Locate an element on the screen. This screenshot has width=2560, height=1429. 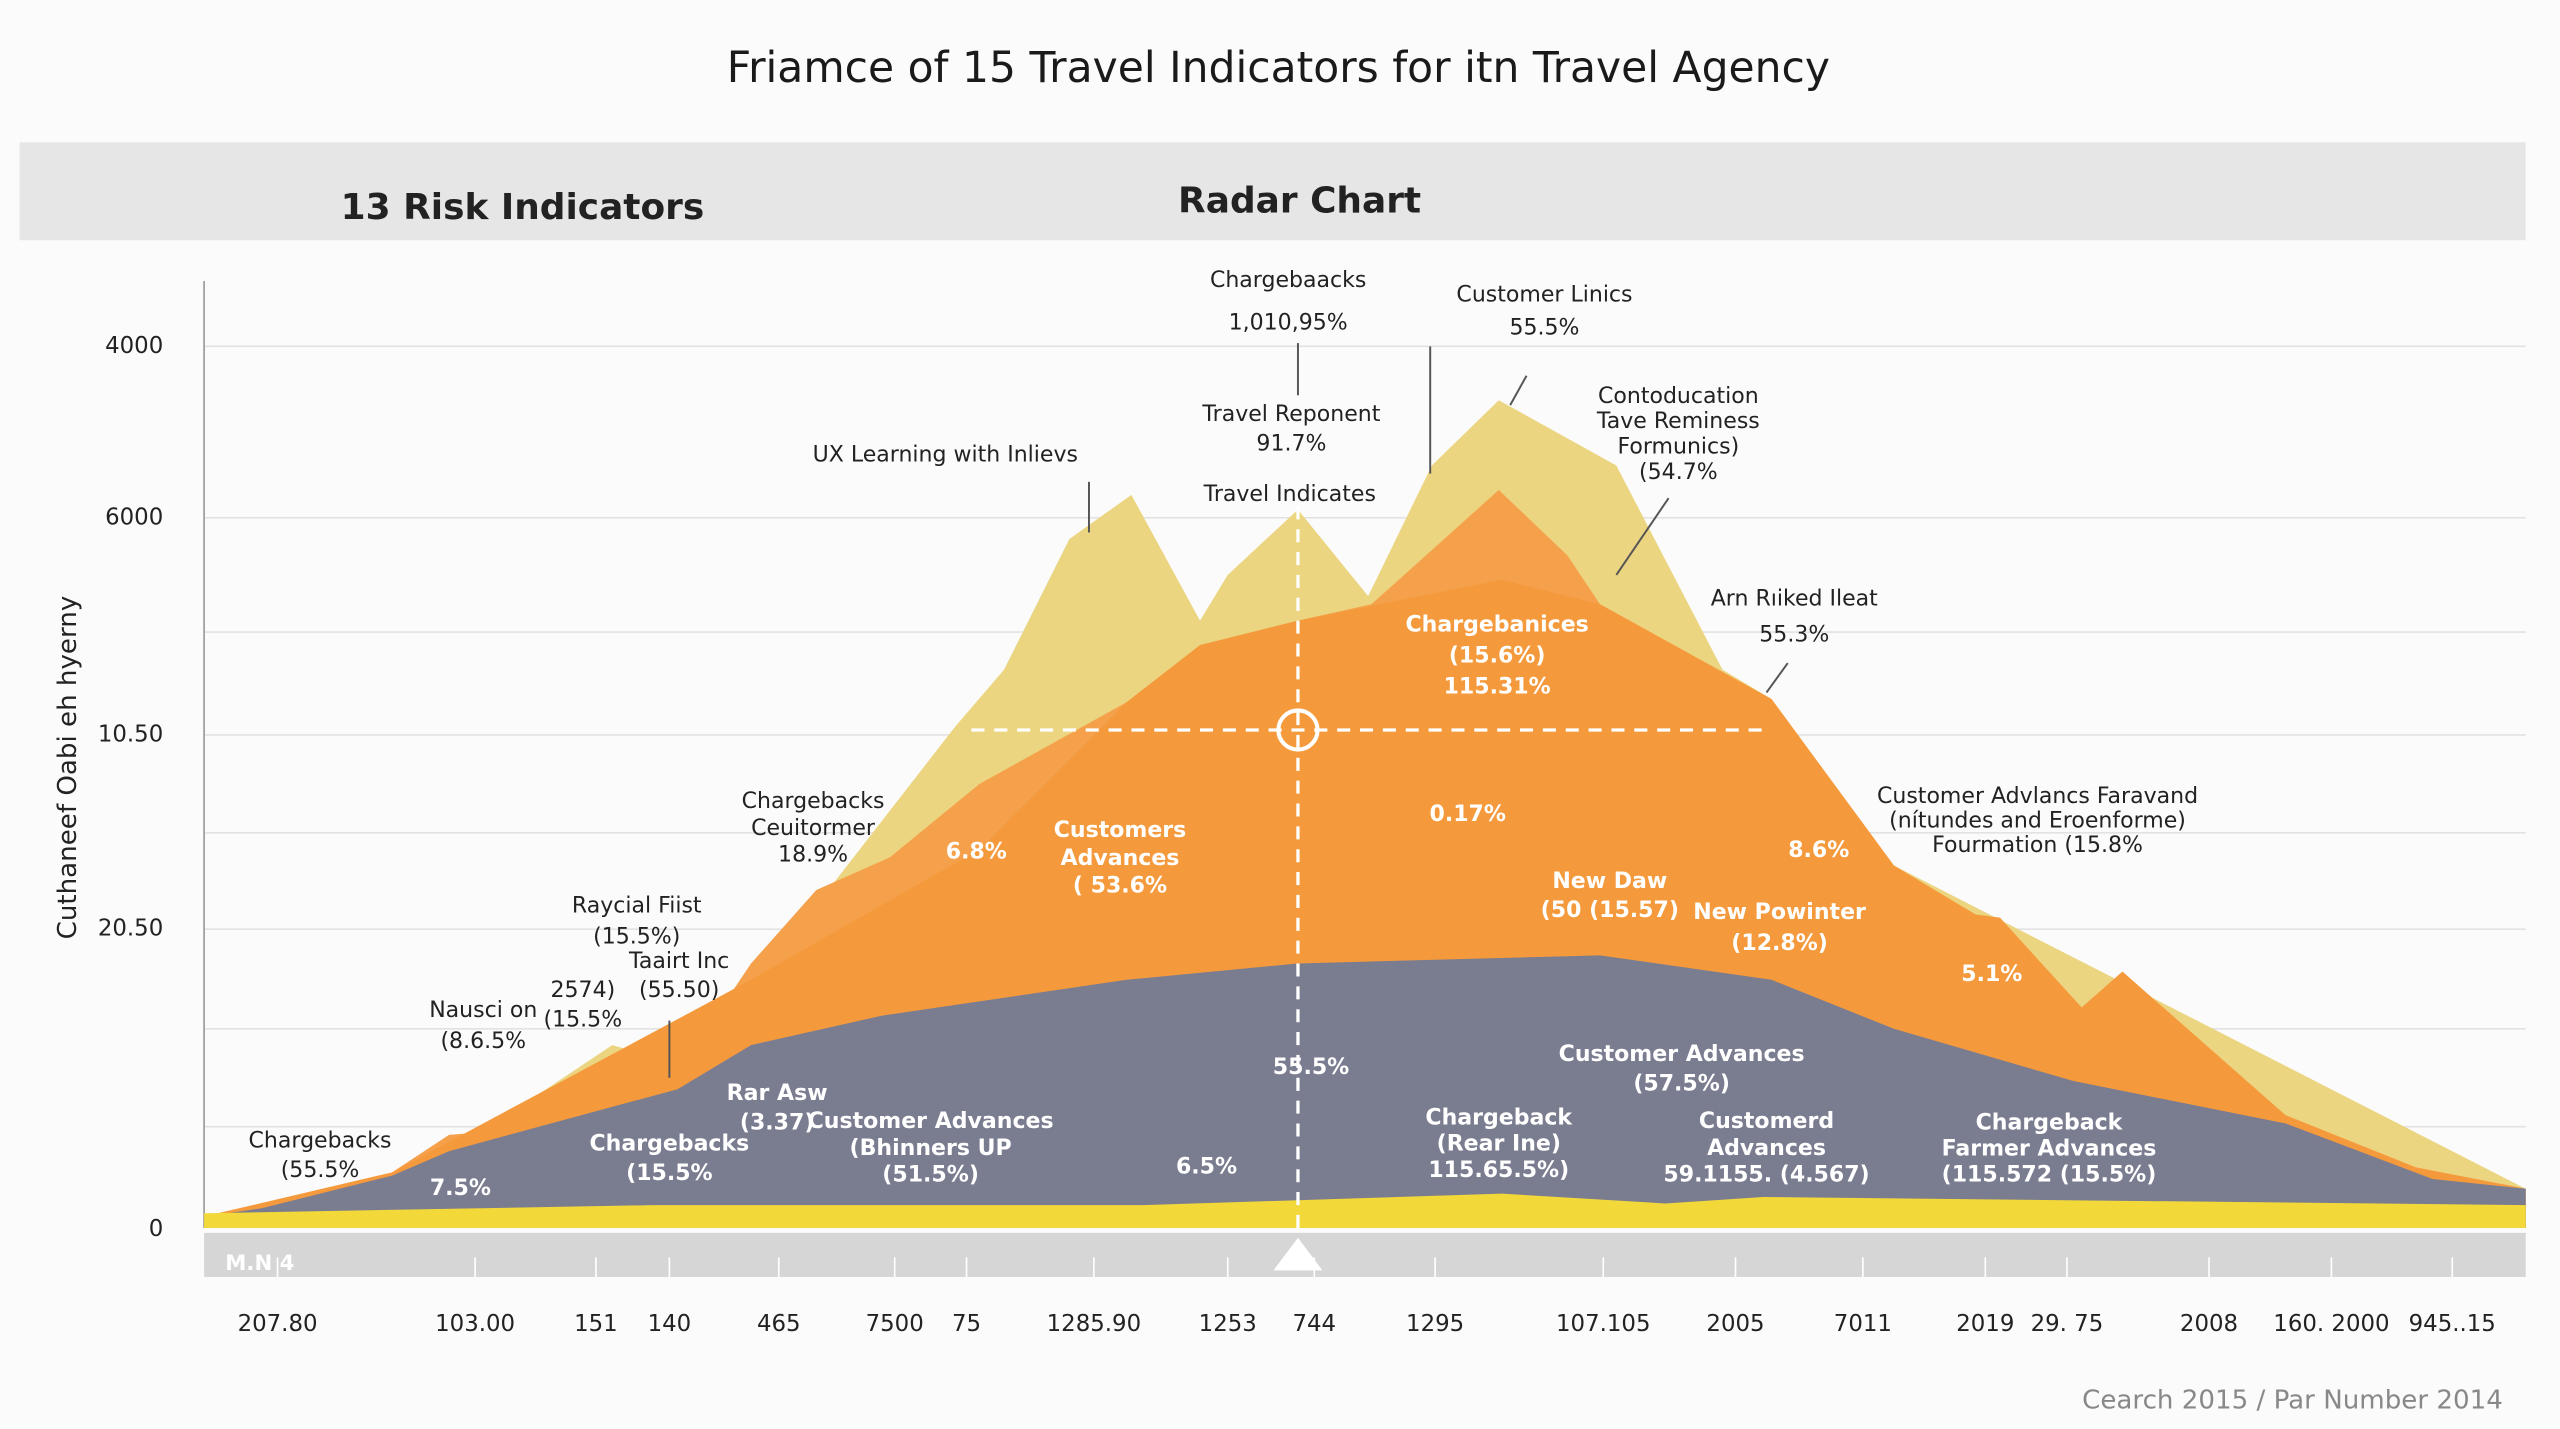
x-tick-label: 7011 is located at coordinates (1863, 1324).